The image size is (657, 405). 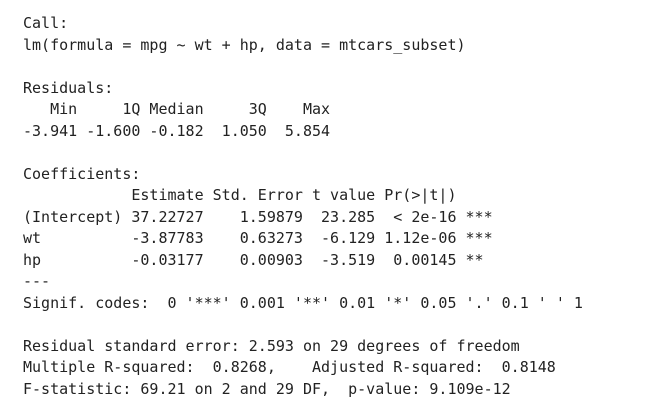 What do you see at coordinates (181, 130) in the screenshot?
I see `residuals-values: -3.941 -1.600 -0.182 1.050 5.854` at bounding box center [181, 130].